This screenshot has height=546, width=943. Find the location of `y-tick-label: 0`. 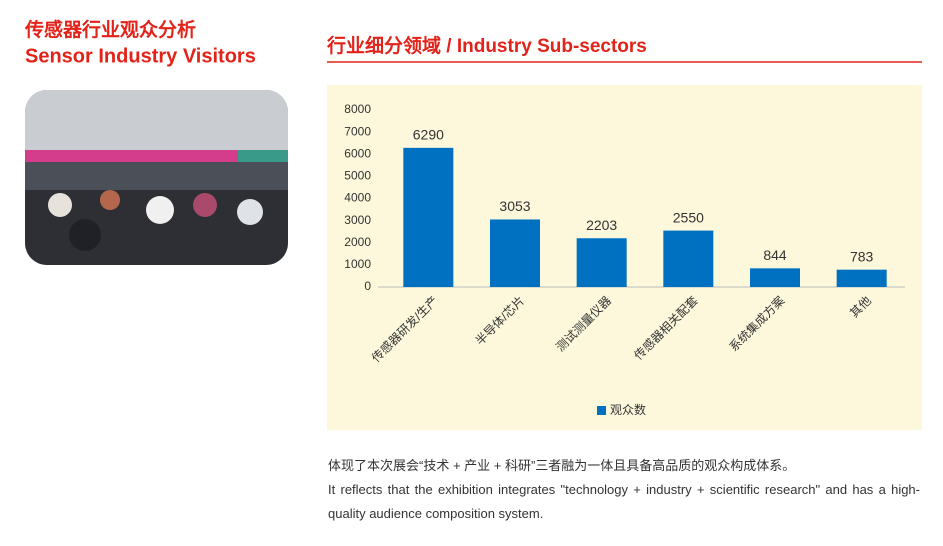

y-tick-label: 0 is located at coordinates (367, 286).